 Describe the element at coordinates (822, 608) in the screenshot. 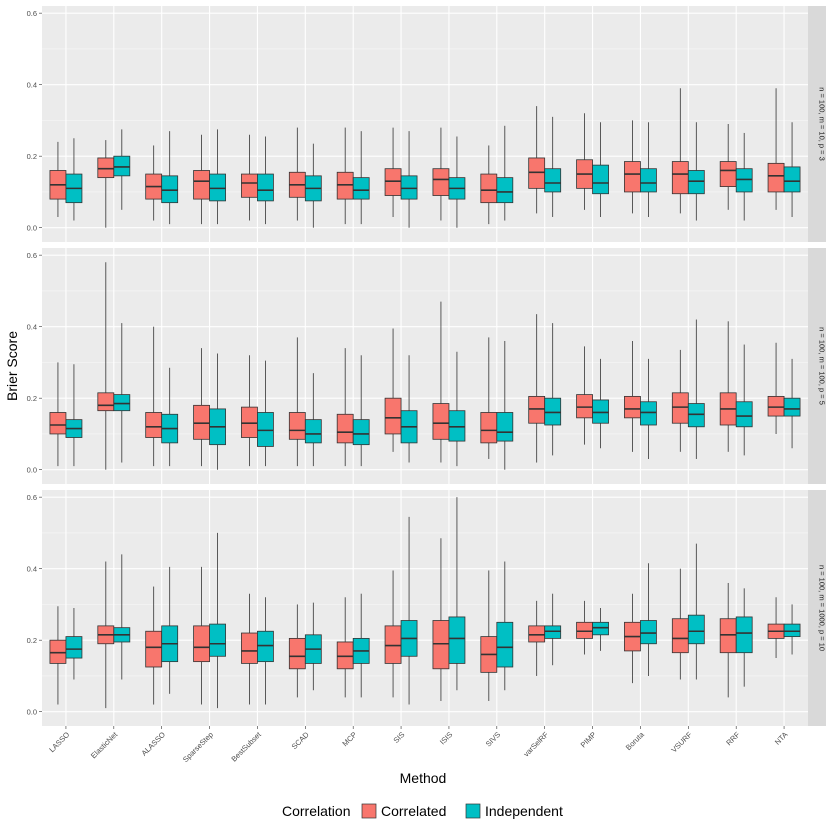

I see `facet-strip-label: n = 100, m = 1000, p = 10` at that location.